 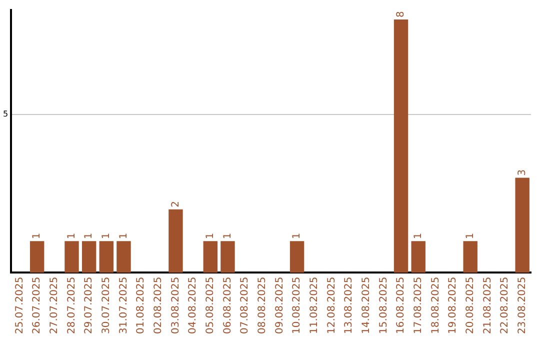 I want to click on data-label: 2, so click(x=176, y=204).